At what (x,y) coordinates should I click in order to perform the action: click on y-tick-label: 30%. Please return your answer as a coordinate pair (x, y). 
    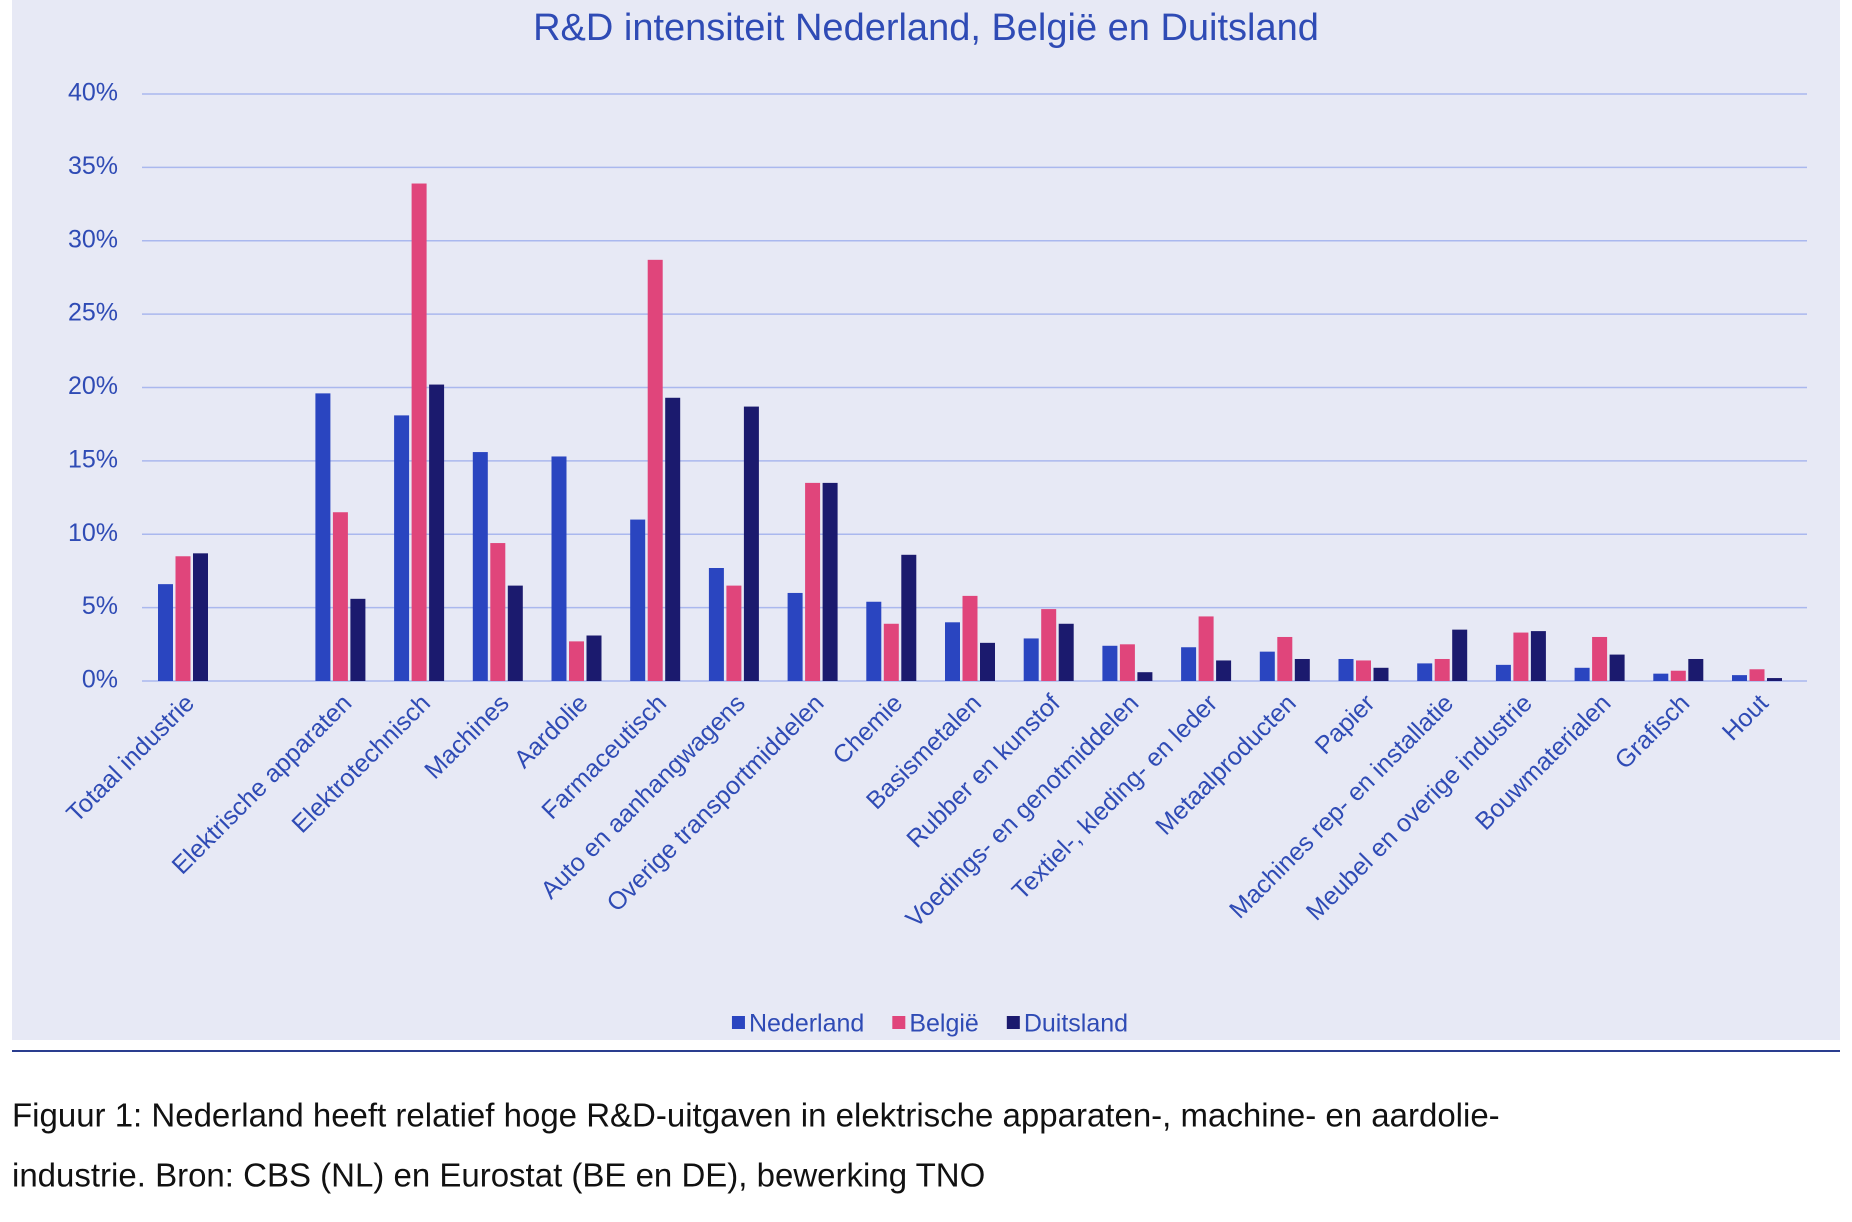
    Looking at the image, I should click on (93, 239).